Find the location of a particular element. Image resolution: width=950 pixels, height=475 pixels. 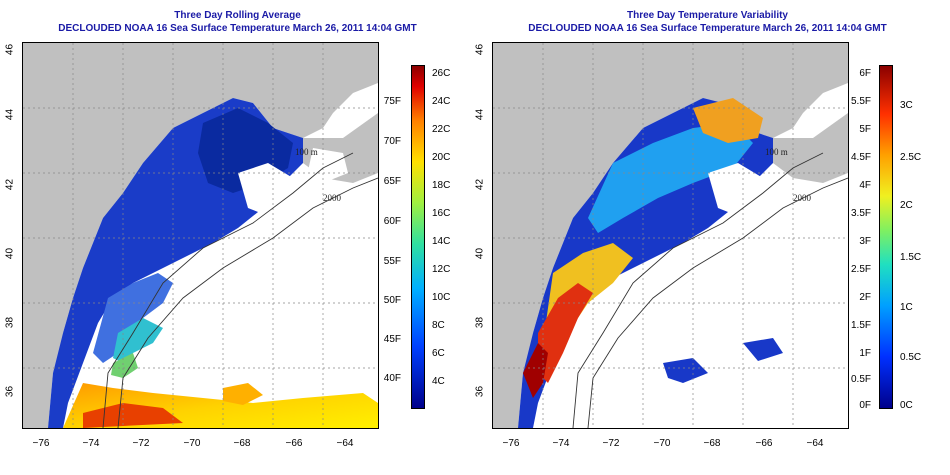

cb-f-label: 2F is located at coordinates (865, 297).